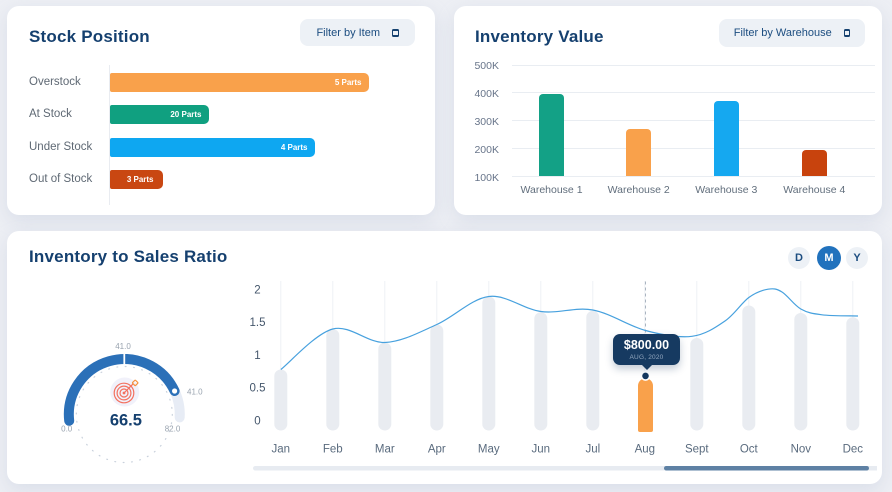 The image size is (892, 492). Describe the element at coordinates (257, 355) in the screenshot. I see `svg-text: 1` at that location.